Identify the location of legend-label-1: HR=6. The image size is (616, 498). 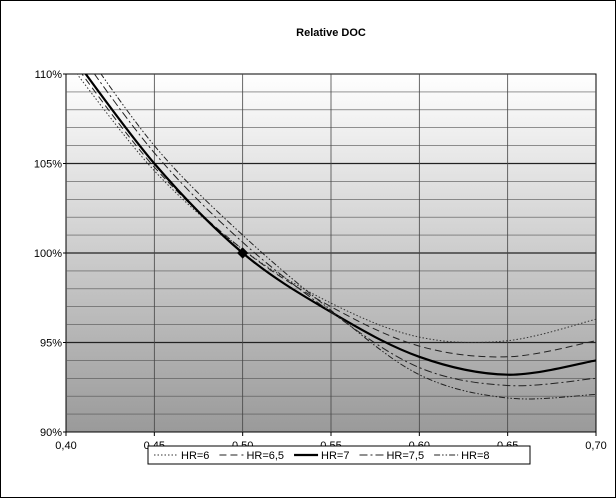
(195, 456).